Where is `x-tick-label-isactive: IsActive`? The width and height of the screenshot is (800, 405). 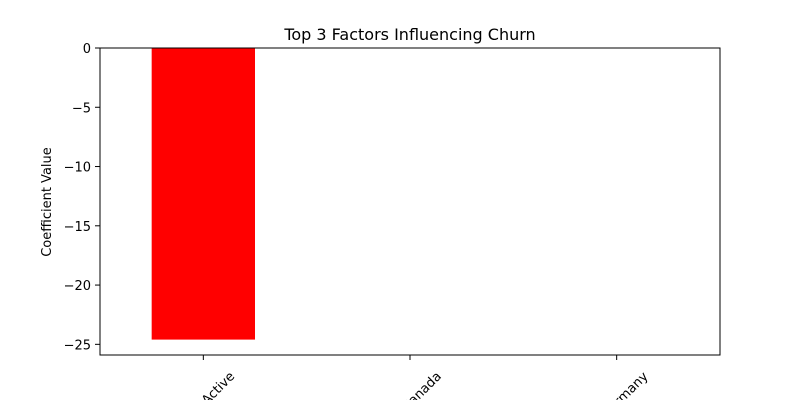
x-tick-label-isactive: IsActive is located at coordinates (215, 384).